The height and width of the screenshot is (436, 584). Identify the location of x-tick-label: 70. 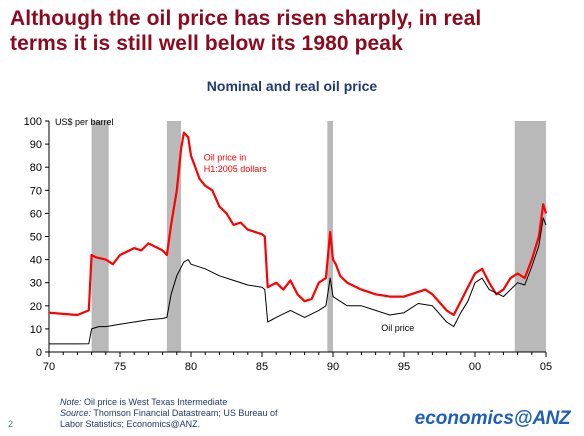
(49, 367).